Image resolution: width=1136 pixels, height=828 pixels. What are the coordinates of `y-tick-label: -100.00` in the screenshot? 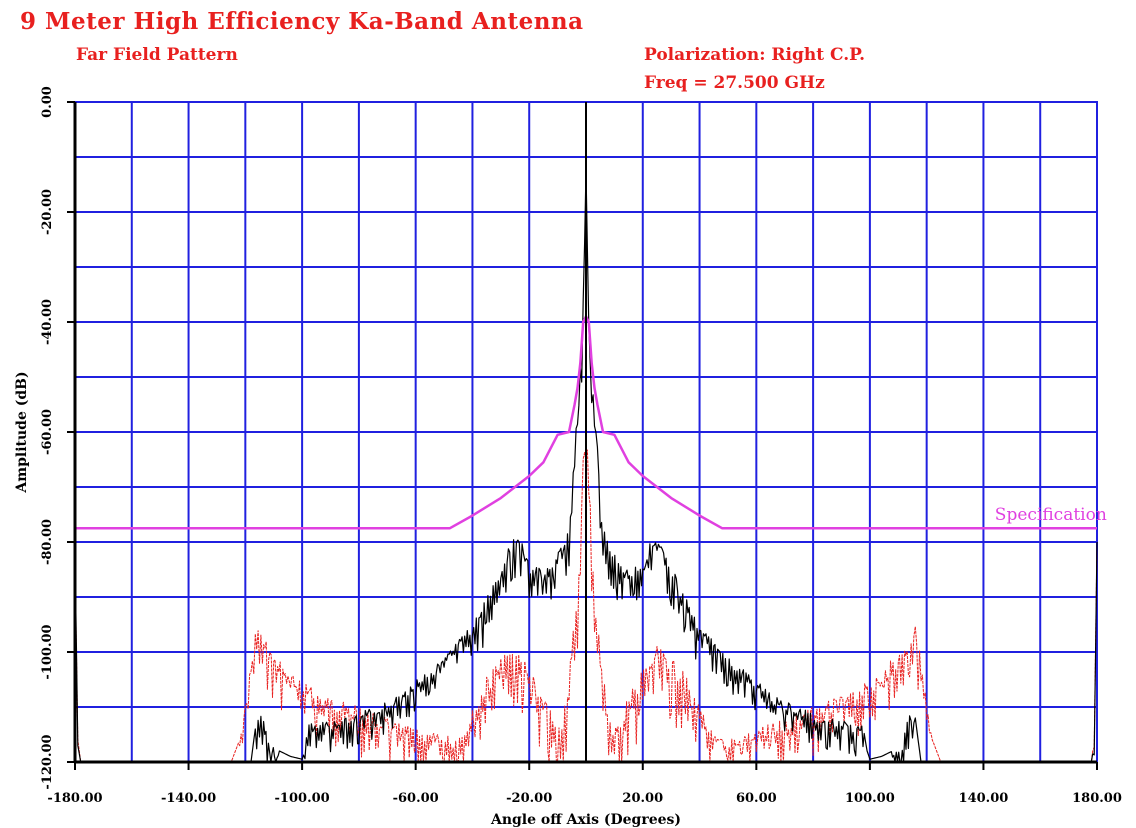 It's located at (47, 651).